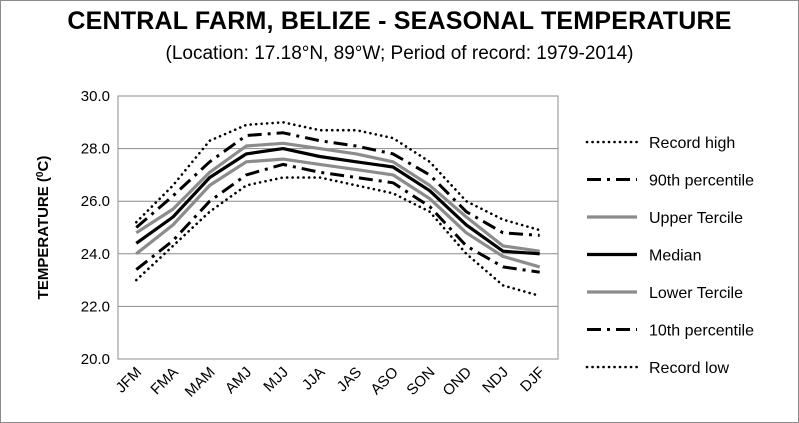  Describe the element at coordinates (692, 143) in the screenshot. I see `legend-label-record-high: Record high` at that location.